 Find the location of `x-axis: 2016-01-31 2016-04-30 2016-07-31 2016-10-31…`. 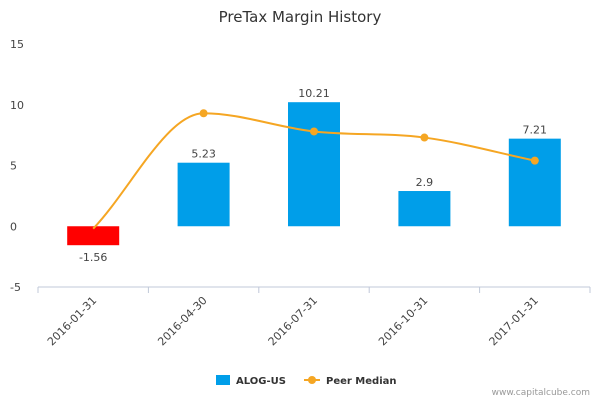

x-axis: 2016-01-31 2016-04-30 2016-07-31 2016-10-31… is located at coordinates (314, 317).